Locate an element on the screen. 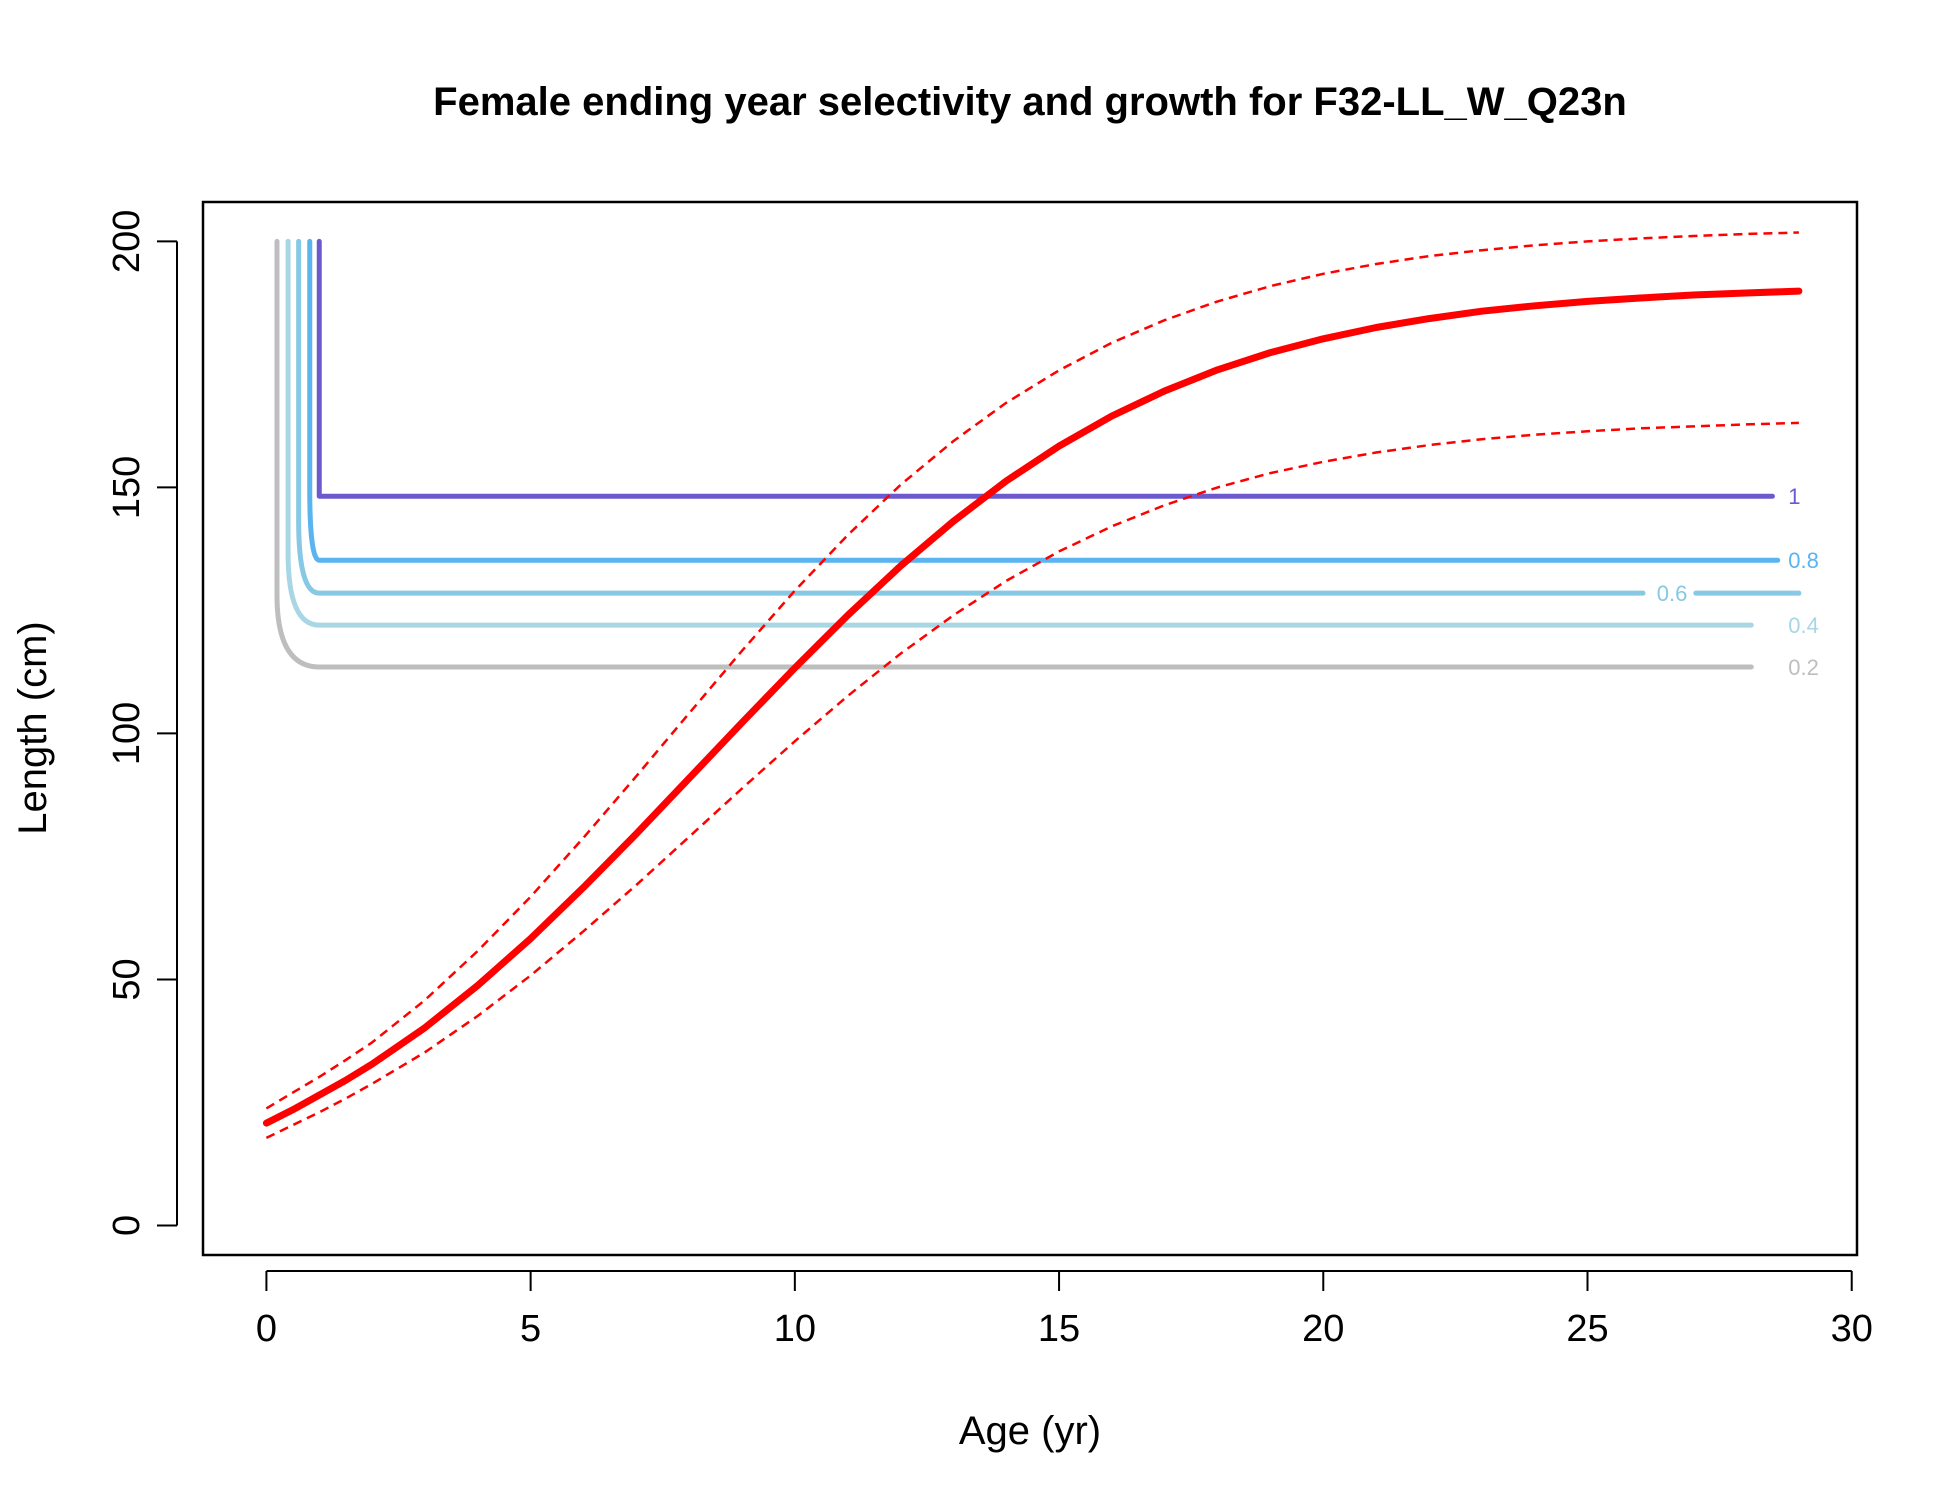 This screenshot has width=1950, height=1500. x-tick-label: 30 is located at coordinates (1852, 1329).